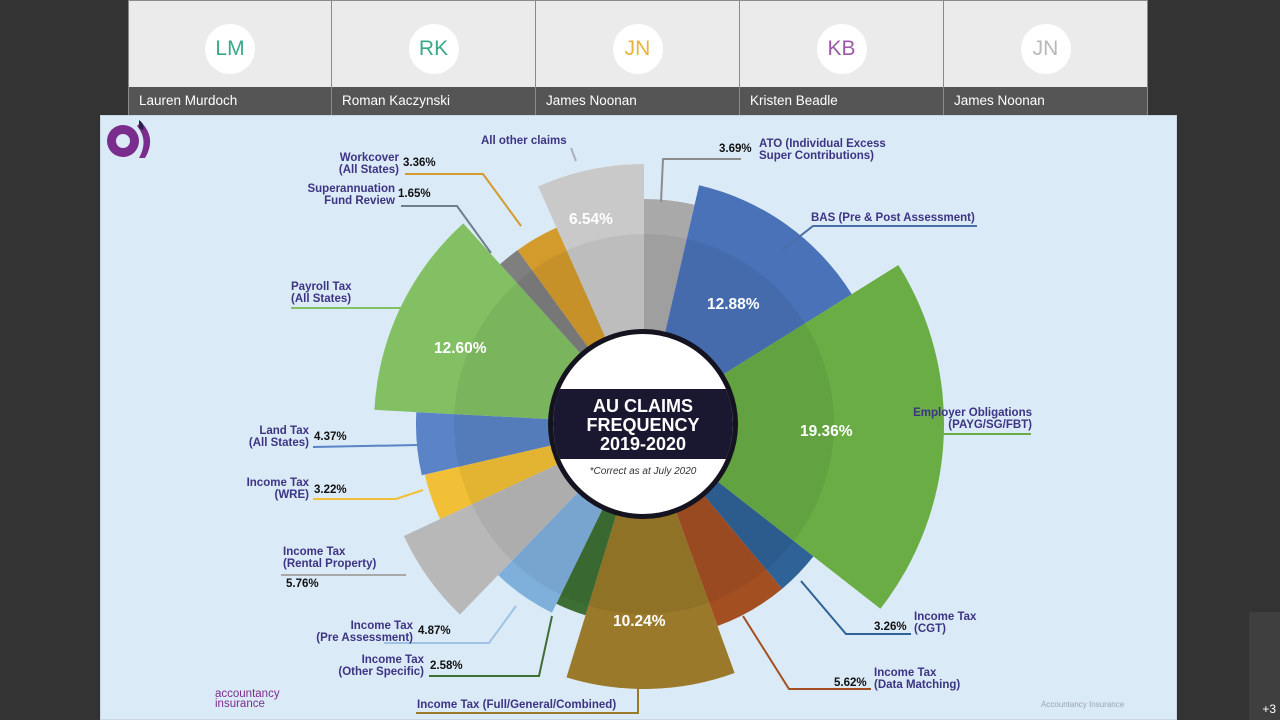 The image size is (1280, 720). What do you see at coordinates (330, 490) in the screenshot?
I see `value-wre: 3.22%` at bounding box center [330, 490].